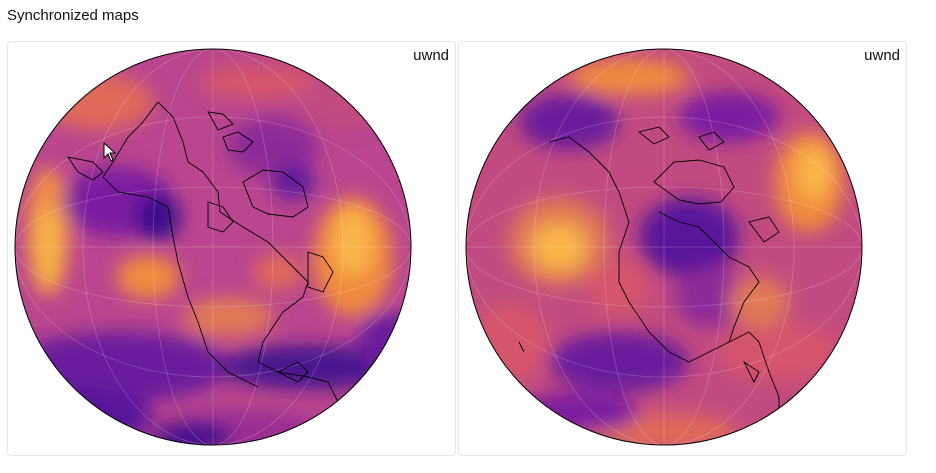 This screenshot has height=473, width=936. What do you see at coordinates (431, 55) in the screenshot?
I see `map-label-left: uwnd` at bounding box center [431, 55].